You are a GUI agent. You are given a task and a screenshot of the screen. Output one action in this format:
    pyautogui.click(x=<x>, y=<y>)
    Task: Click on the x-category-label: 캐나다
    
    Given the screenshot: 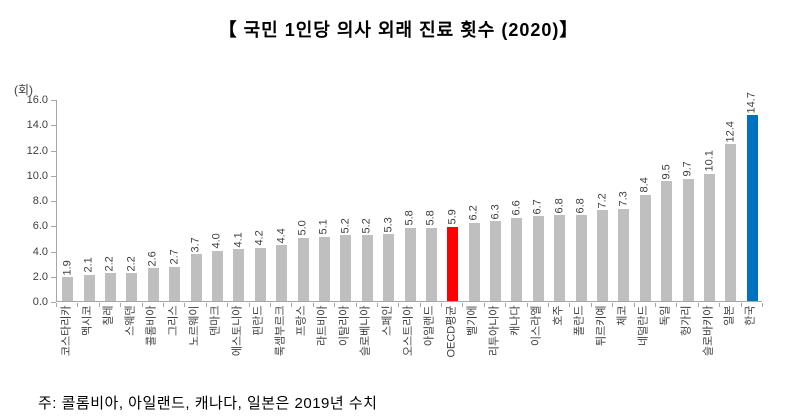 What is the action you would take?
    pyautogui.click(x=515, y=320)
    